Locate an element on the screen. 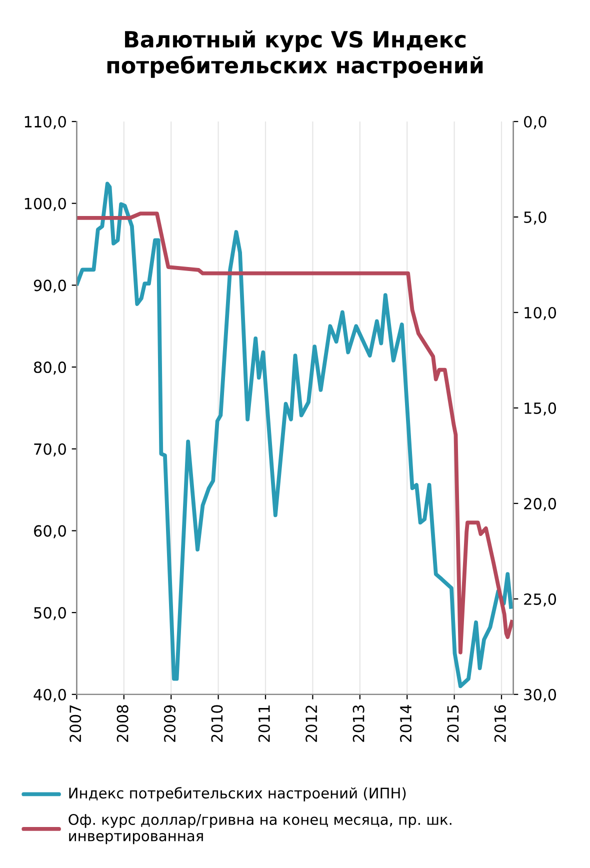 The height and width of the screenshot is (868, 590). x-tick-label: 2014 is located at coordinates (406, 723).